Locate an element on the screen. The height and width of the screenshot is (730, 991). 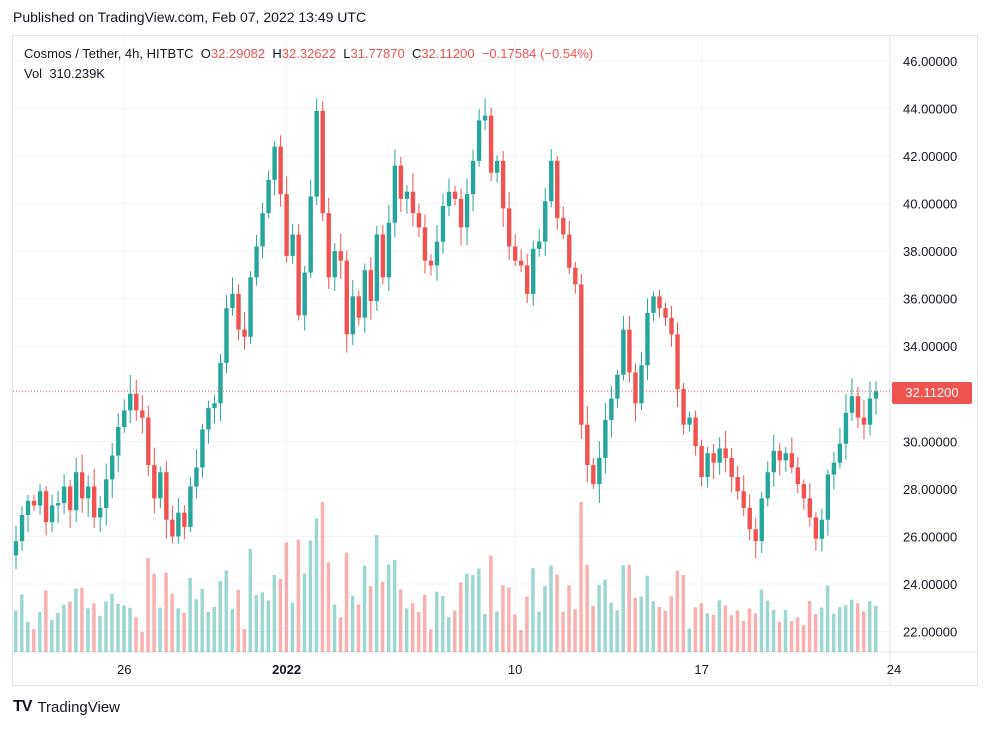
change-value: −0.17584 (−0.54%) is located at coordinates (537, 53).